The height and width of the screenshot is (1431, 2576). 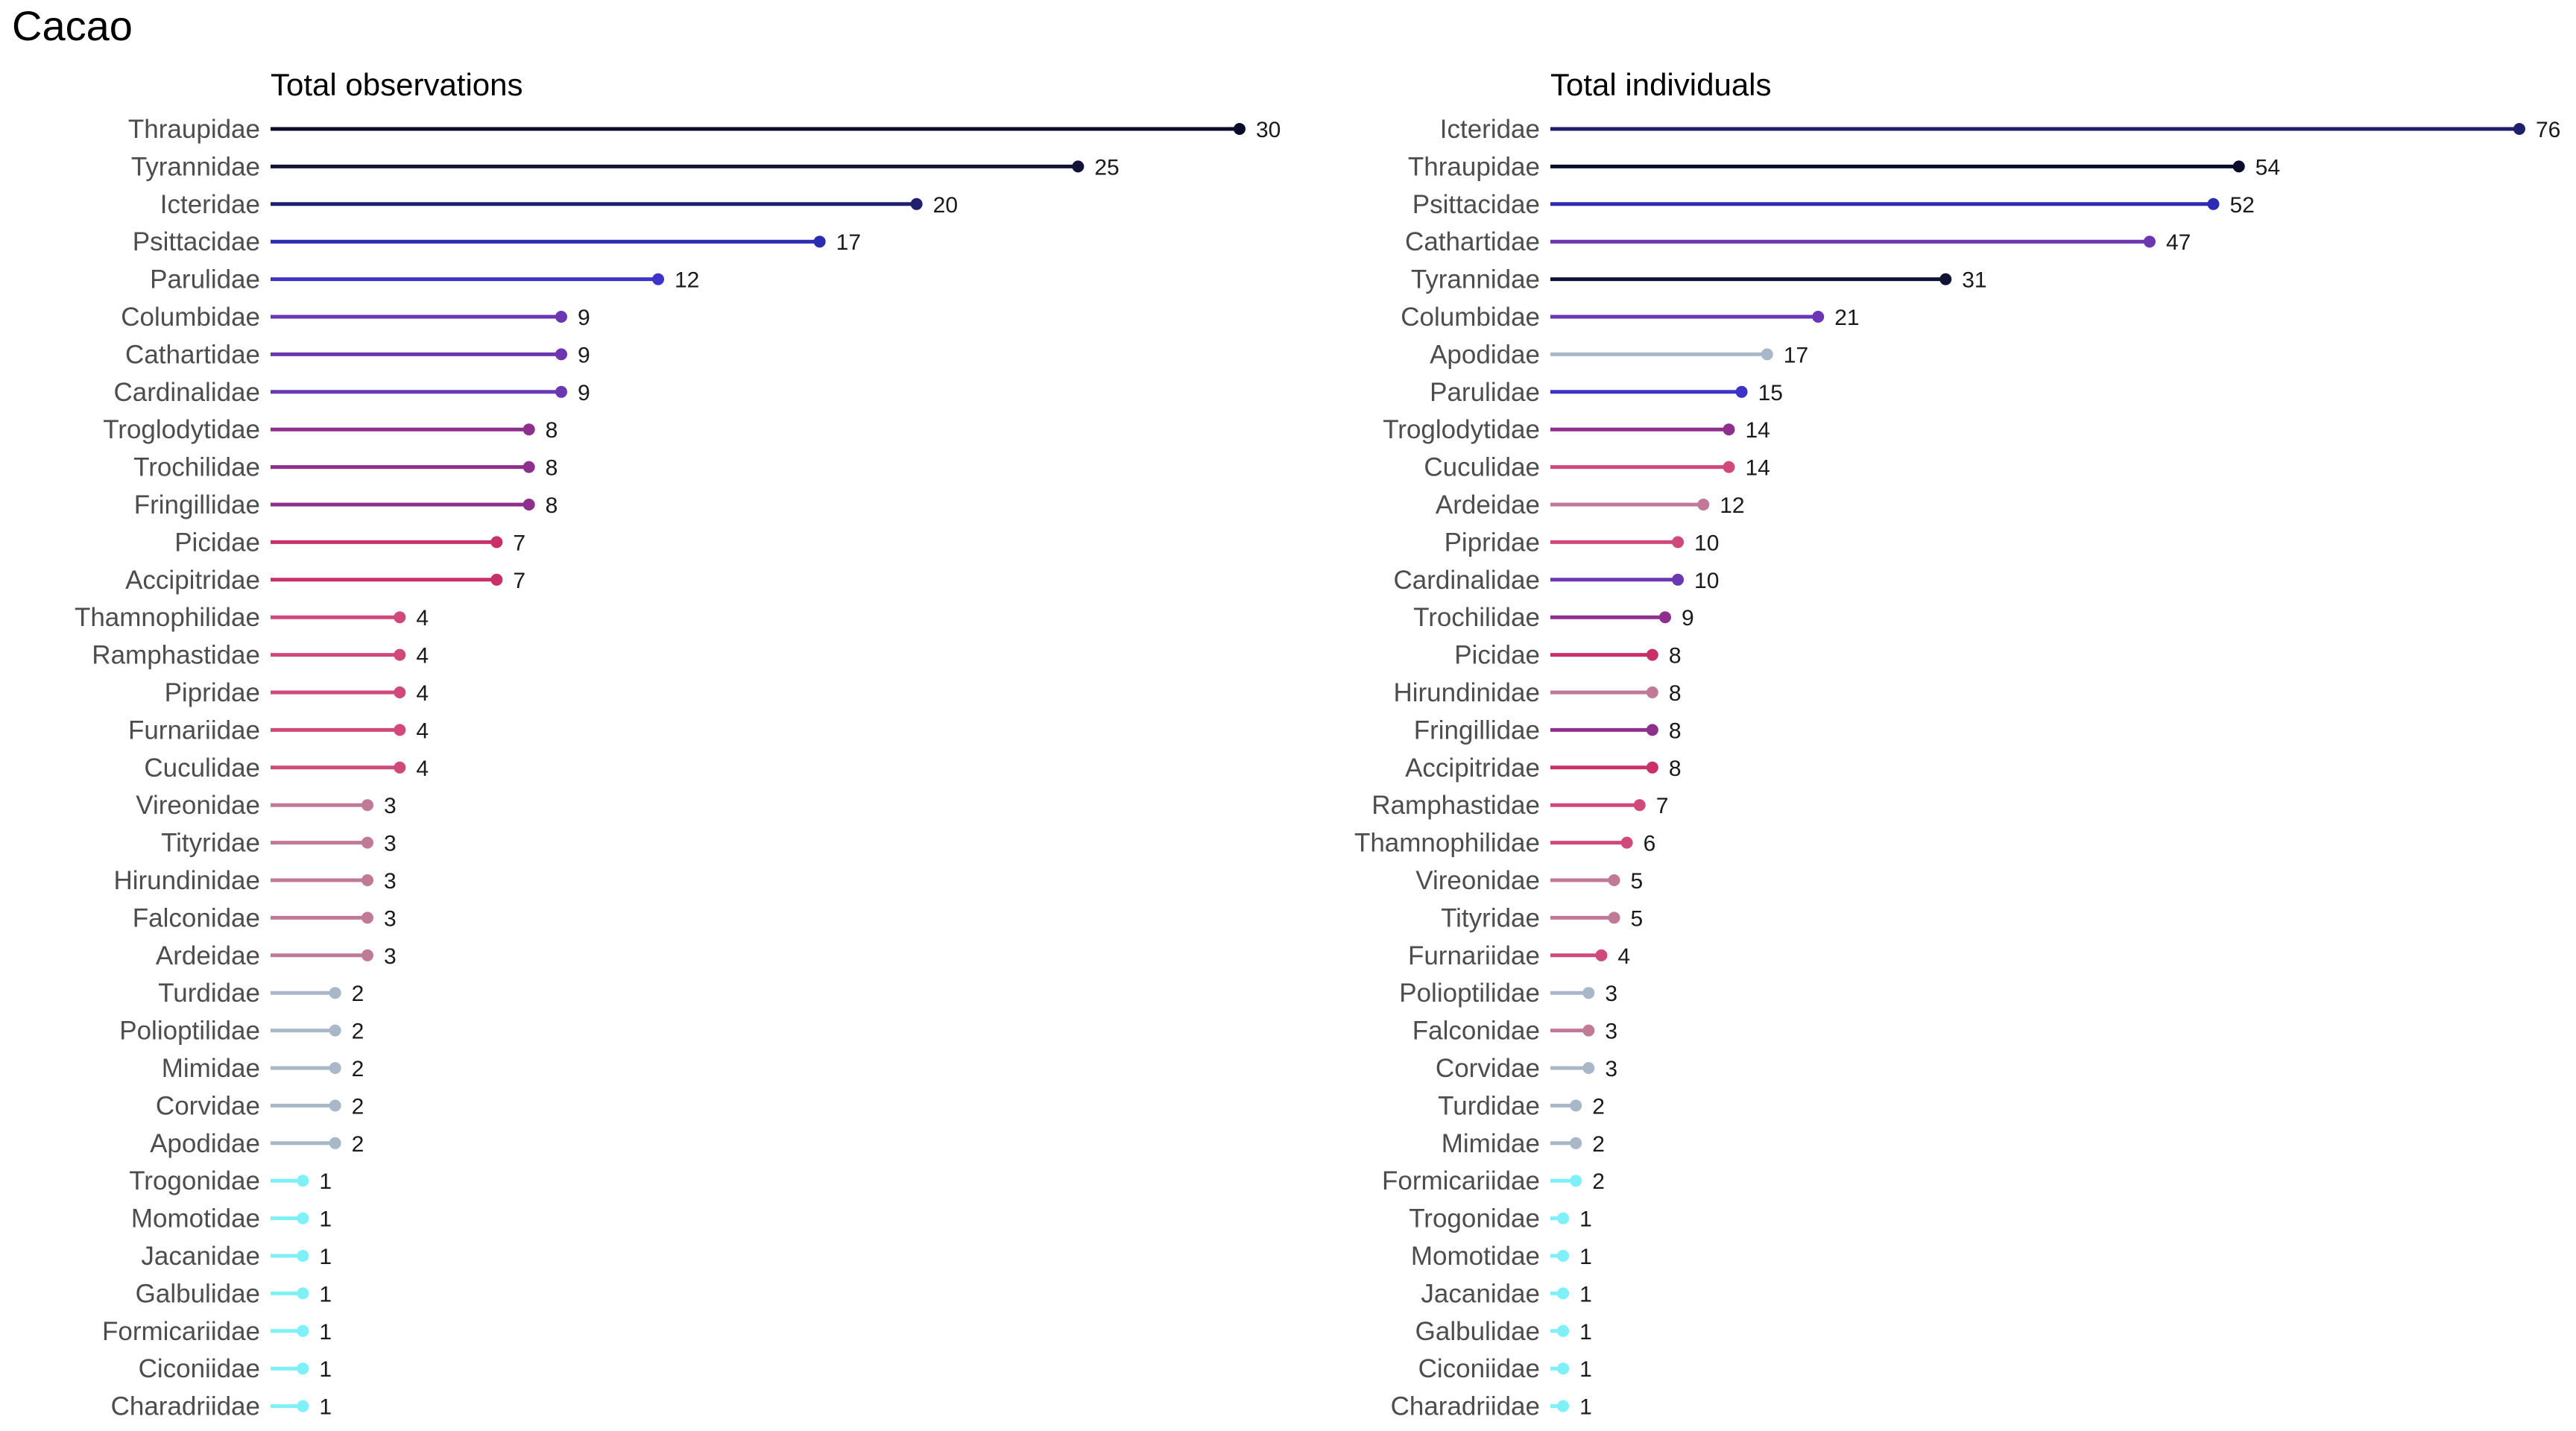 I want to click on tick-label: Trochilidae, so click(x=1477, y=617).